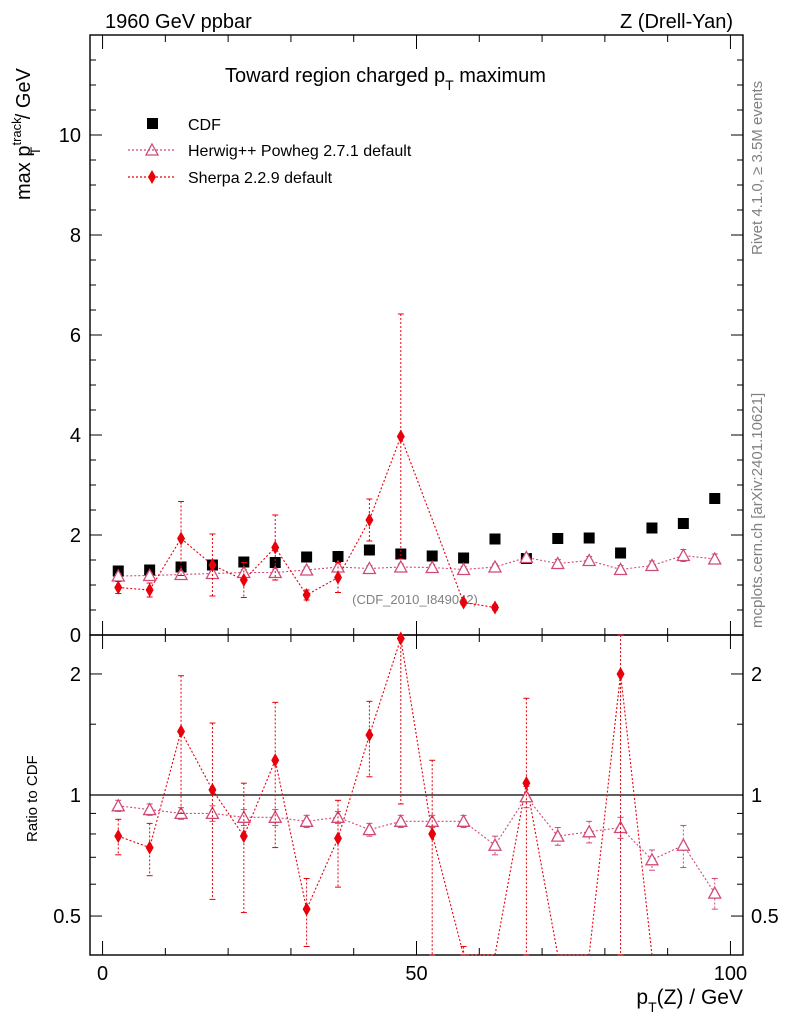 This screenshot has width=786, height=1024. I want to click on ratio-y-axis-label: Ratio to CDF, so click(32, 798).